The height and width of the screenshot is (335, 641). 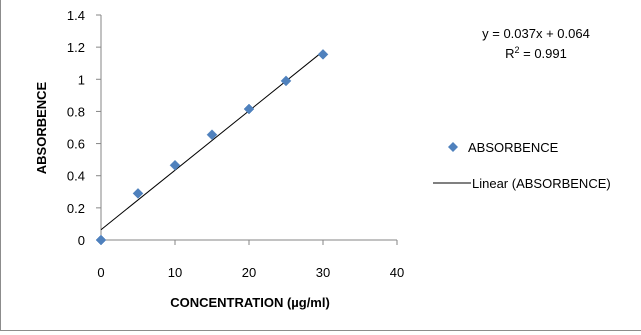 What do you see at coordinates (513, 147) in the screenshot?
I see `legend-label-series: ABSORBENCE` at bounding box center [513, 147].